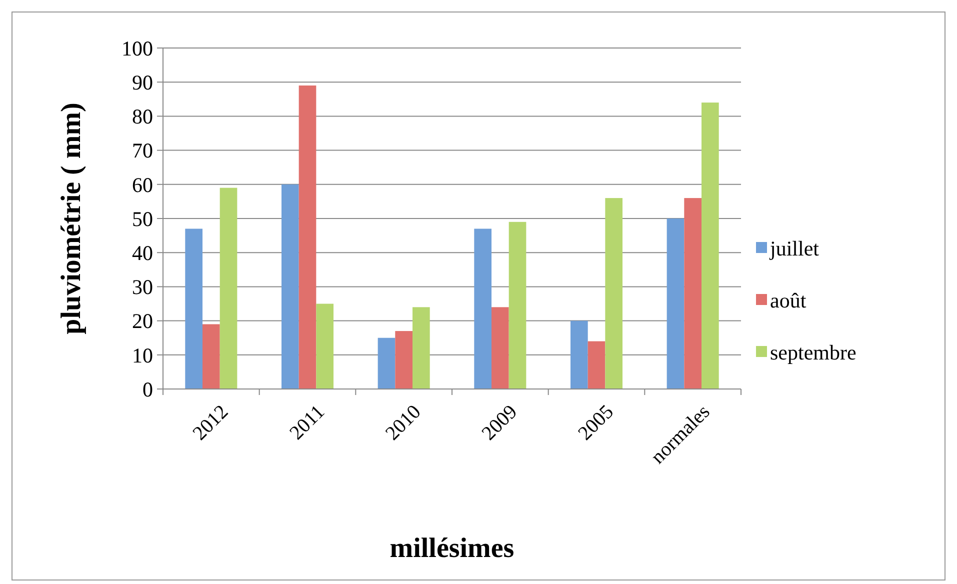  What do you see at coordinates (794, 248) in the screenshot?
I see `legend-label: juillet` at bounding box center [794, 248].